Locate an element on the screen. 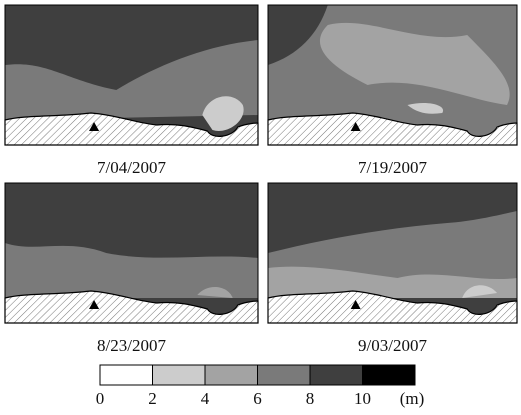 This screenshot has height=415, width=521. colorbar-tick-label: 2 is located at coordinates (152, 398).